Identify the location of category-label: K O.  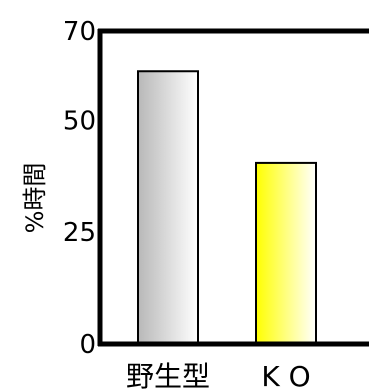
(285, 376).